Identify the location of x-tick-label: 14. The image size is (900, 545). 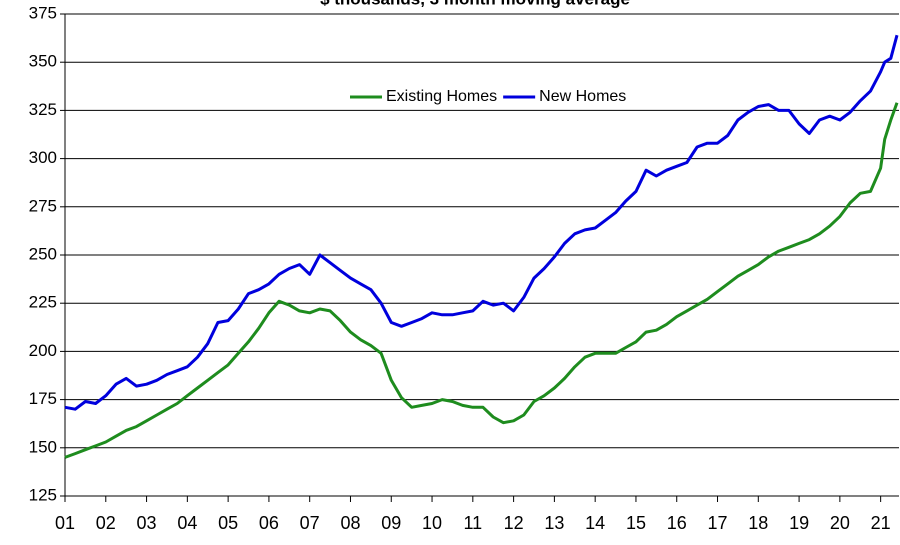
(595, 523).